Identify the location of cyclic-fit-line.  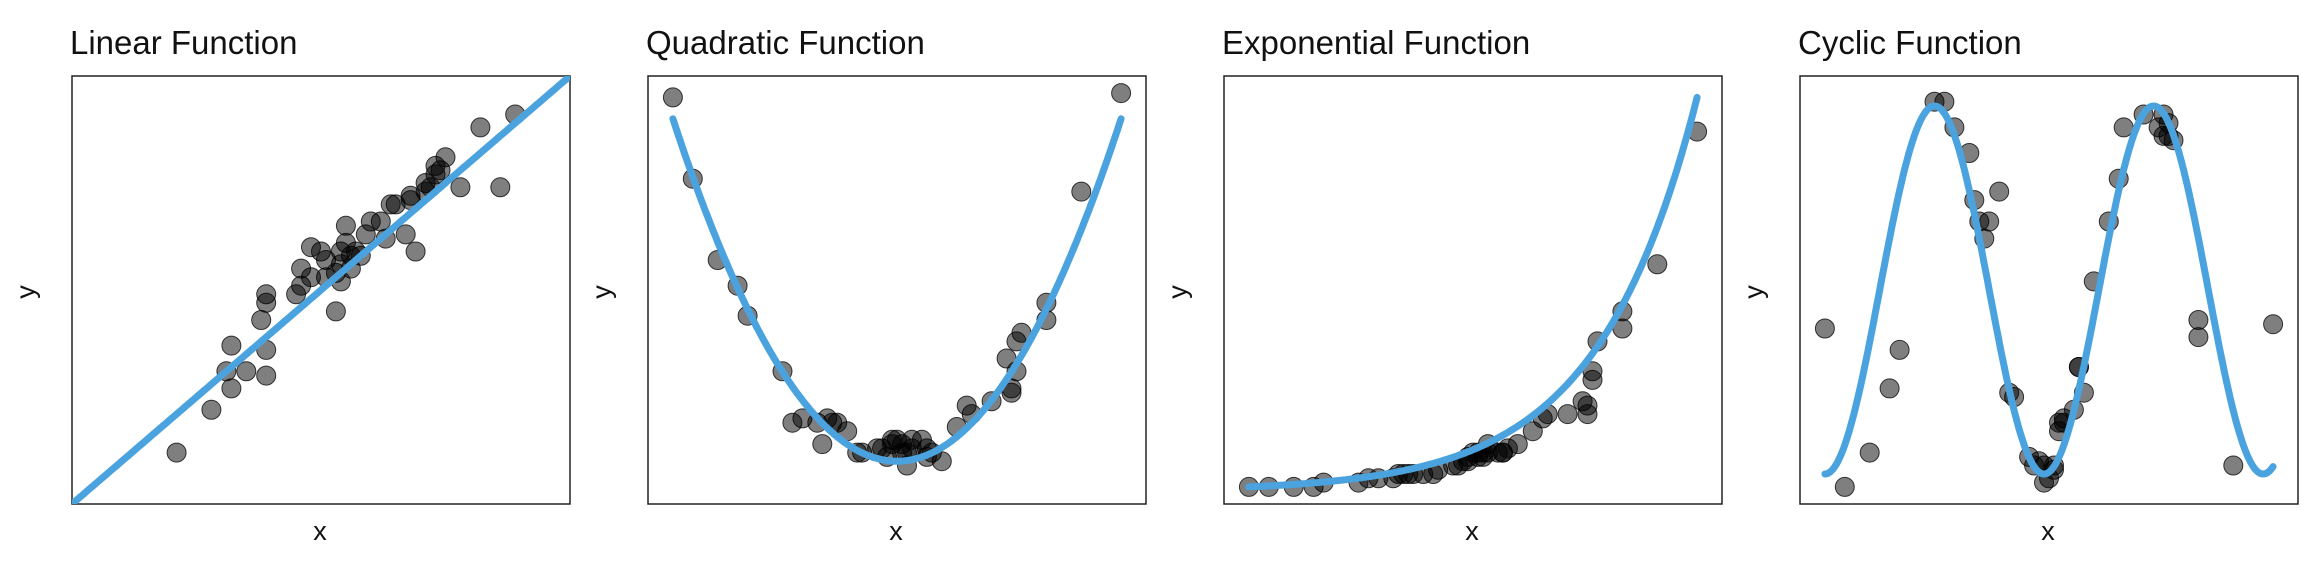
(2049, 290).